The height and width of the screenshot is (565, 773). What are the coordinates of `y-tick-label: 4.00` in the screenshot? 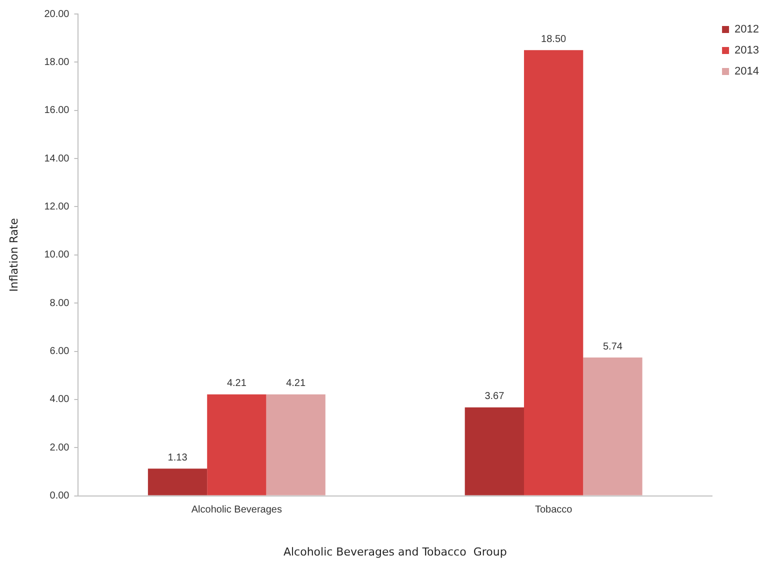 It's located at (60, 400).